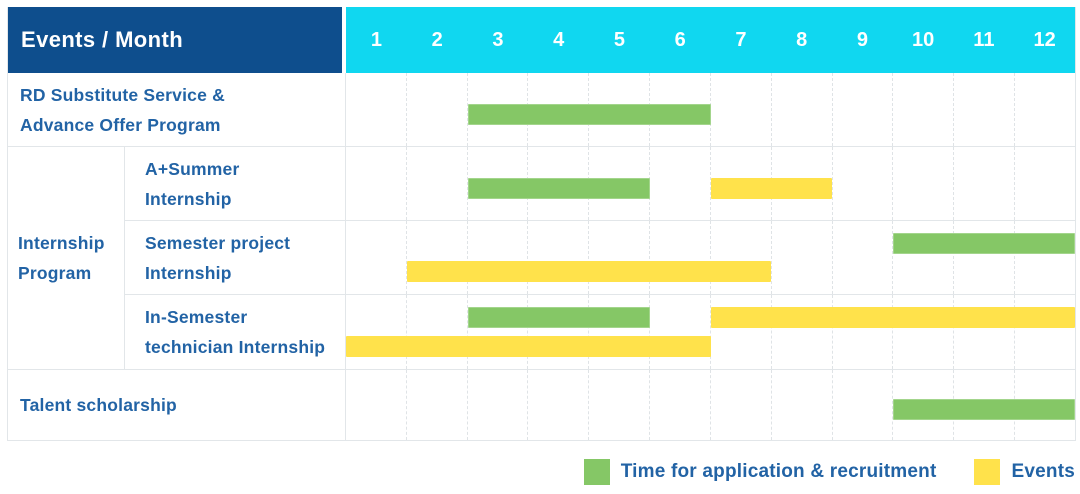  Describe the element at coordinates (235, 332) in the screenshot. I see `row-label-cell: In-Semester technician Internship` at that location.